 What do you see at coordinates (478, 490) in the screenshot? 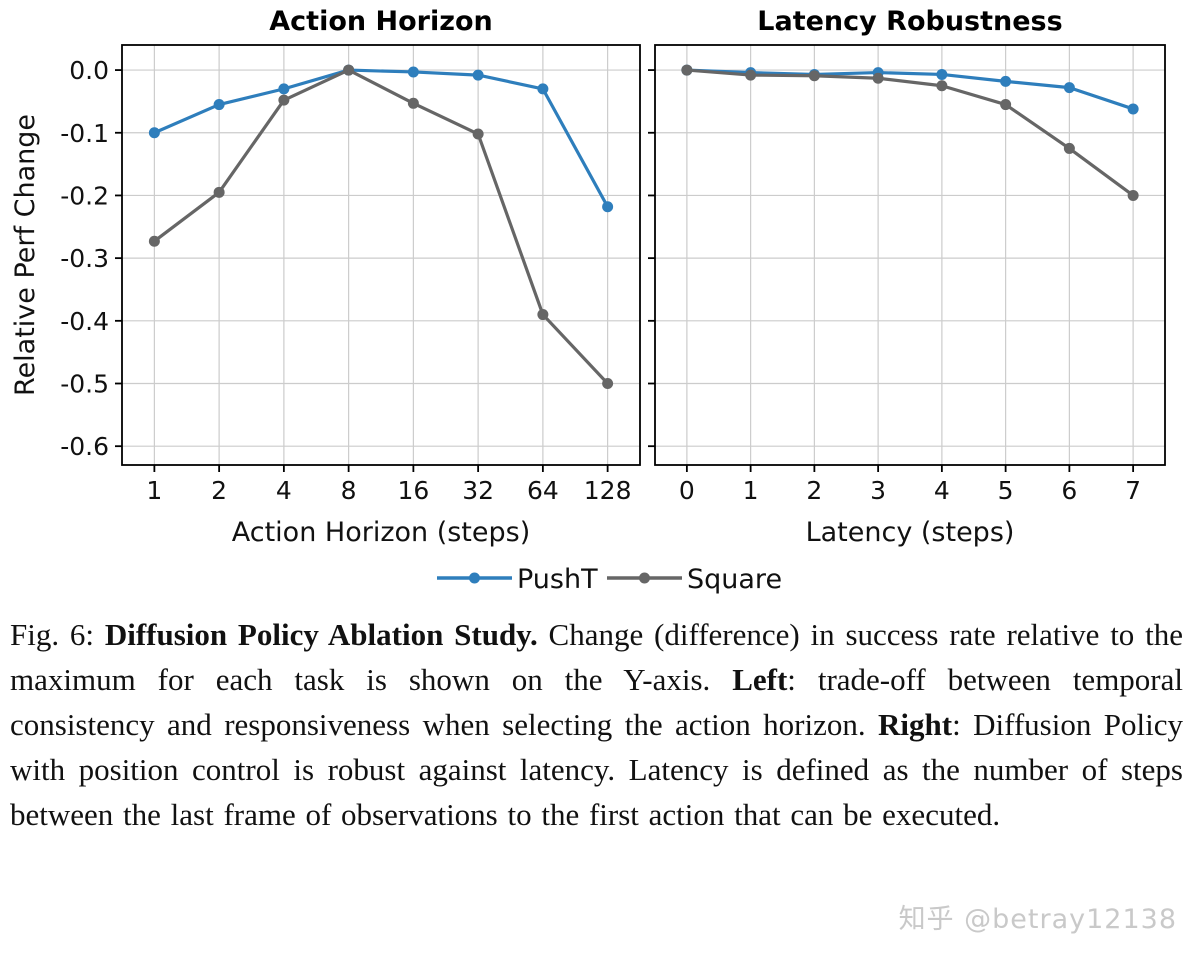
I see `x-tick-label: 32` at bounding box center [478, 490].